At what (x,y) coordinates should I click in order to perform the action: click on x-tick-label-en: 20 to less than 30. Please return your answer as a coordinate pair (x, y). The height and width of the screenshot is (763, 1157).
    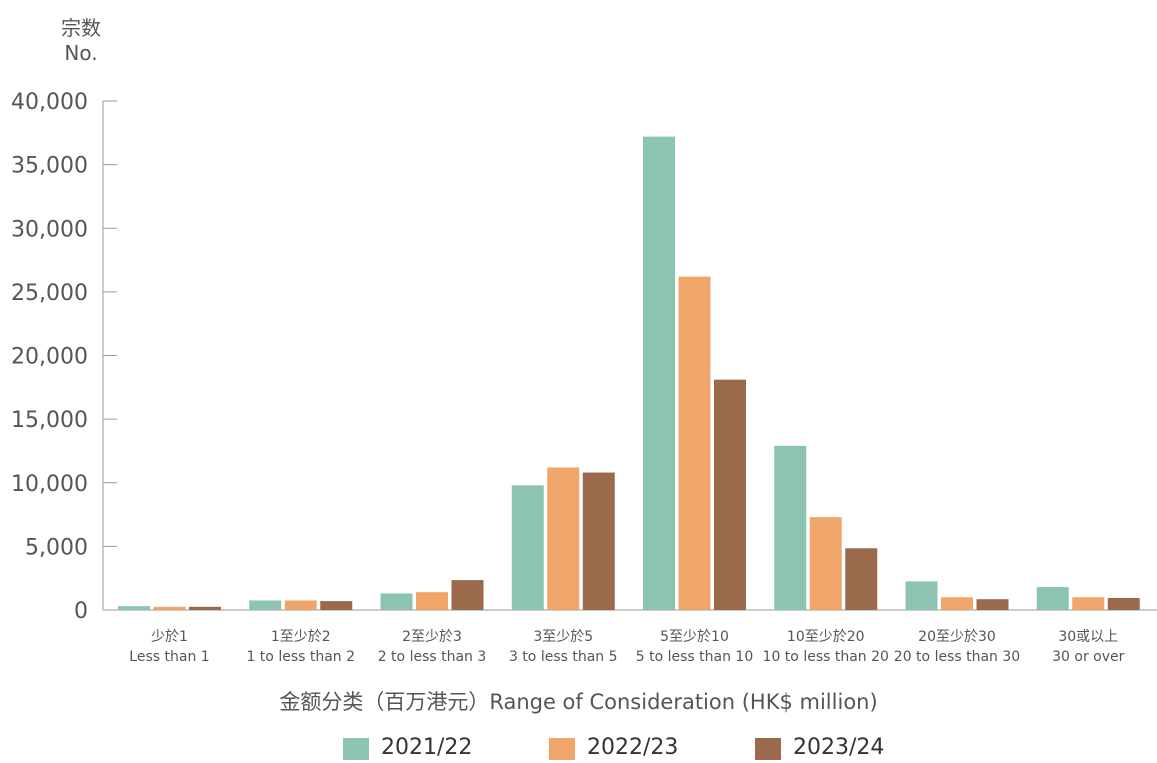
    Looking at the image, I should click on (957, 657).